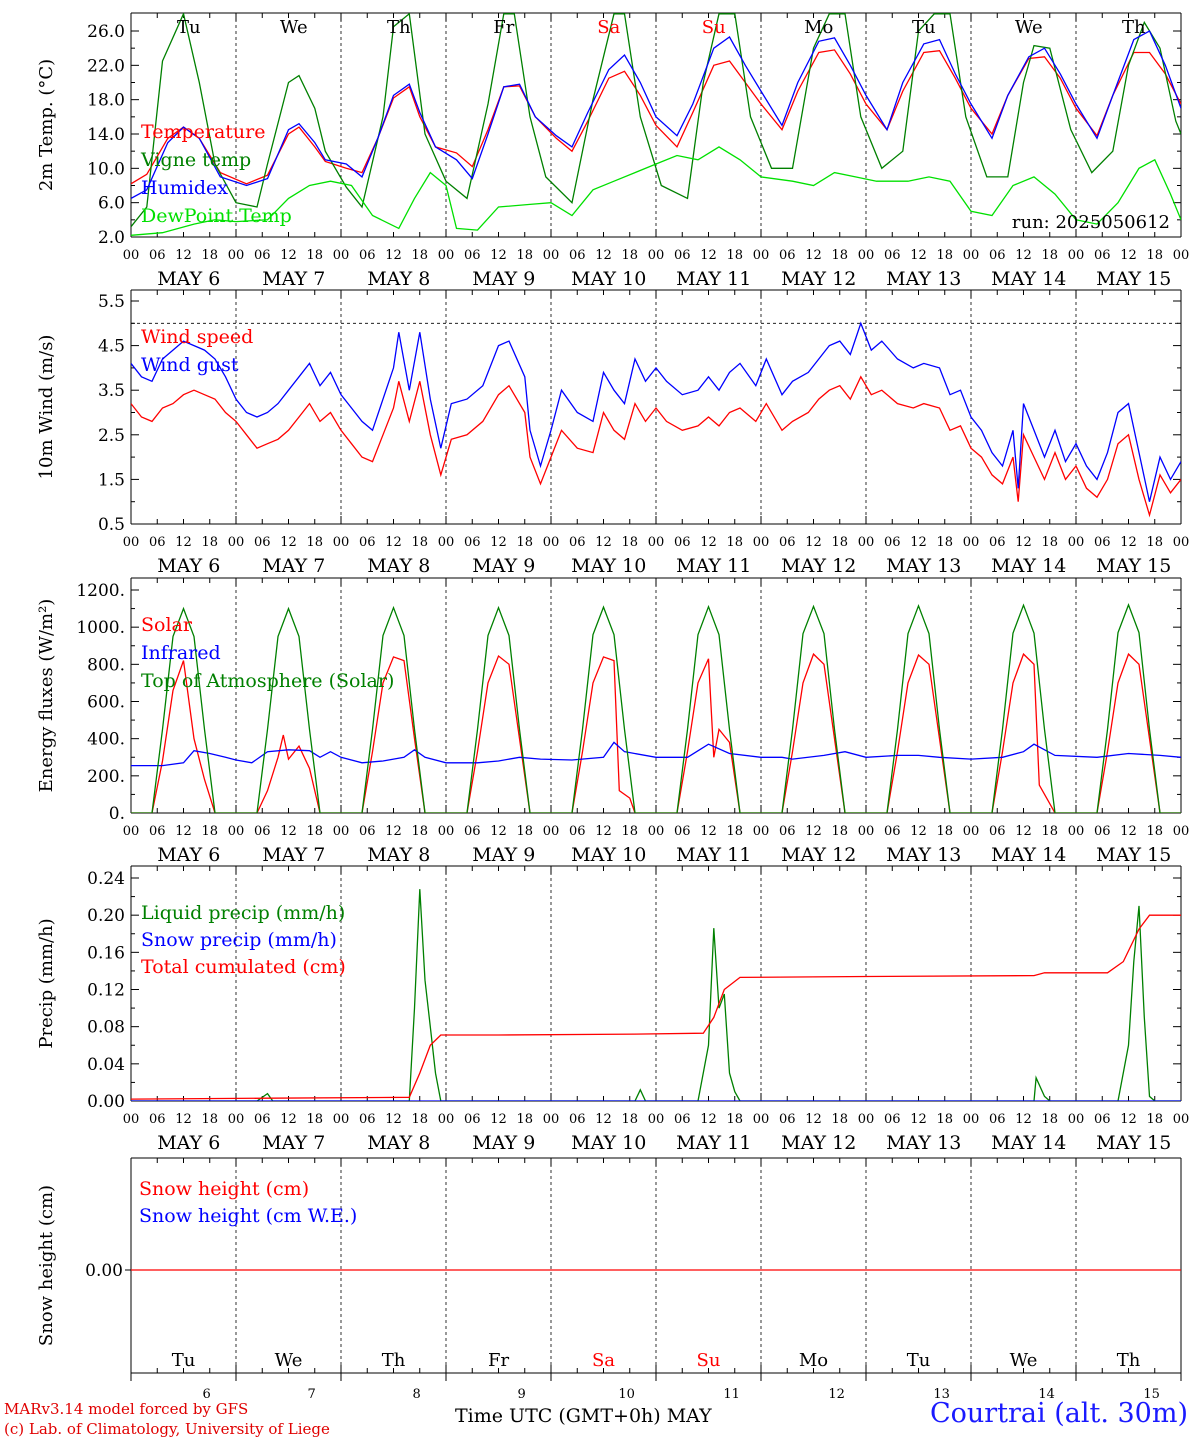 This screenshot has width=1194, height=1440. What do you see at coordinates (1133, 855) in the screenshot?
I see `date-label: MAY 15` at bounding box center [1133, 855].